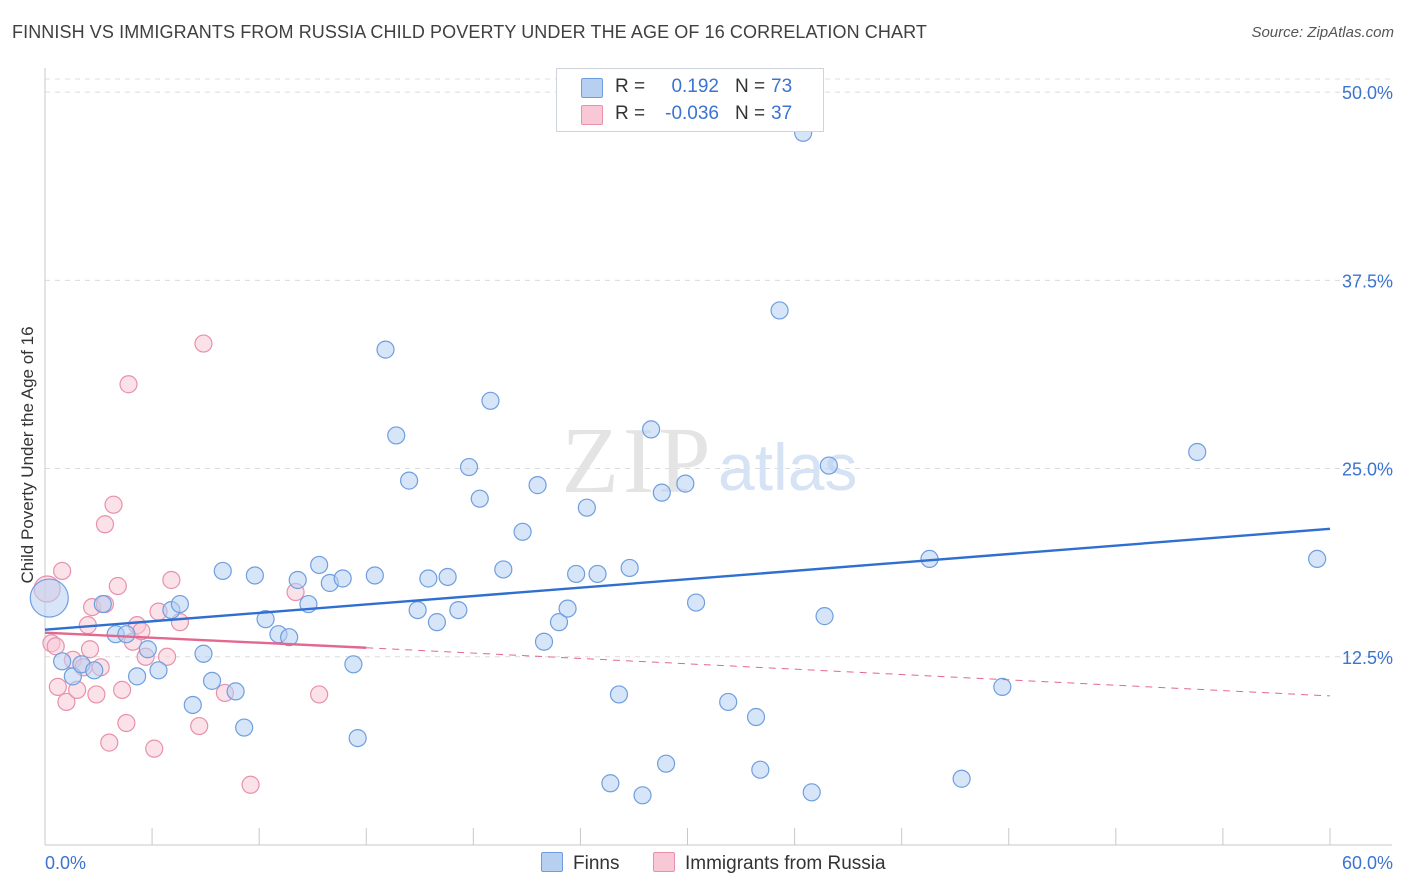  What do you see at coordinates (65, 863) in the screenshot?
I see `x-tick-label-min: 0.0%` at bounding box center [65, 863].